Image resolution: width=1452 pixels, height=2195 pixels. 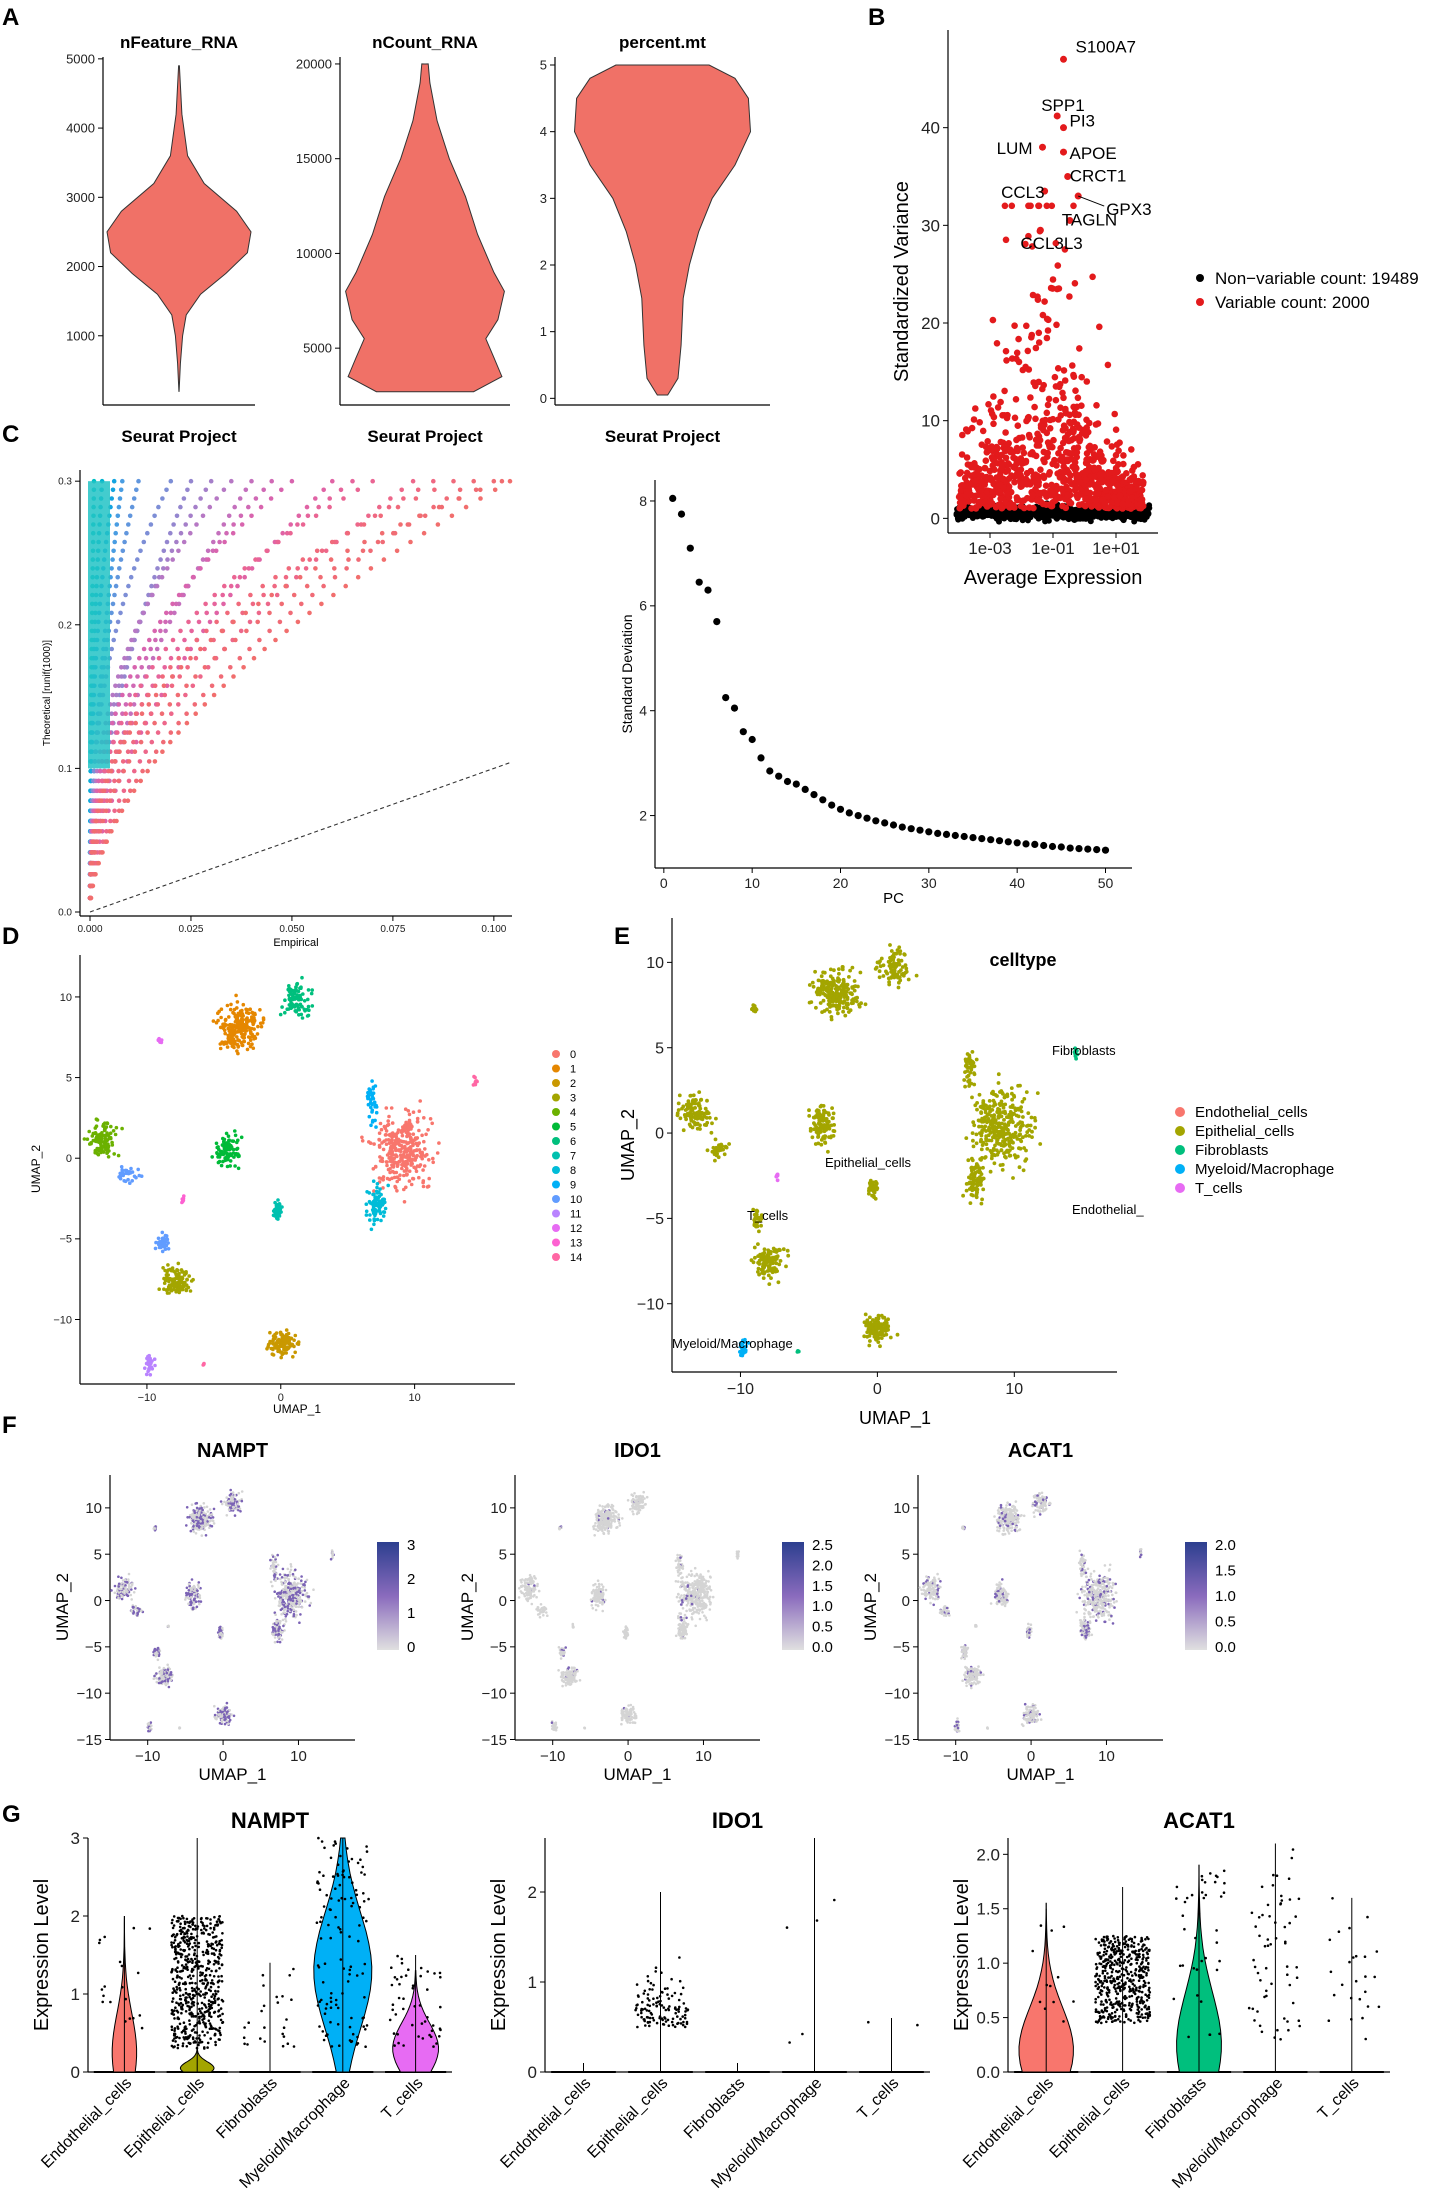 I want to click on y-tick-label: 4000, so click(x=80, y=128).